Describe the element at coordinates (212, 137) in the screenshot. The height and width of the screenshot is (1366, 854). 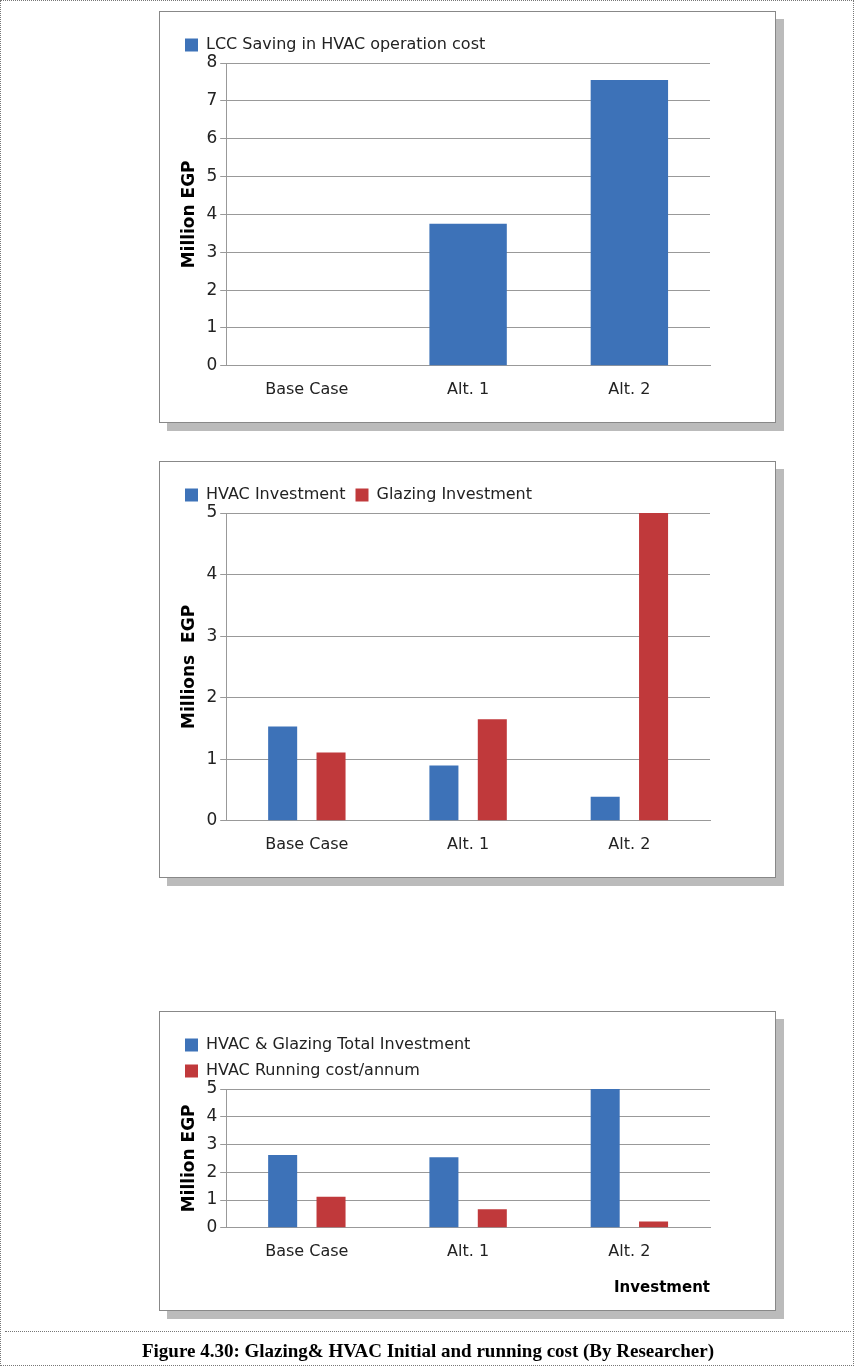
I see `y-tick-label: 6` at that location.